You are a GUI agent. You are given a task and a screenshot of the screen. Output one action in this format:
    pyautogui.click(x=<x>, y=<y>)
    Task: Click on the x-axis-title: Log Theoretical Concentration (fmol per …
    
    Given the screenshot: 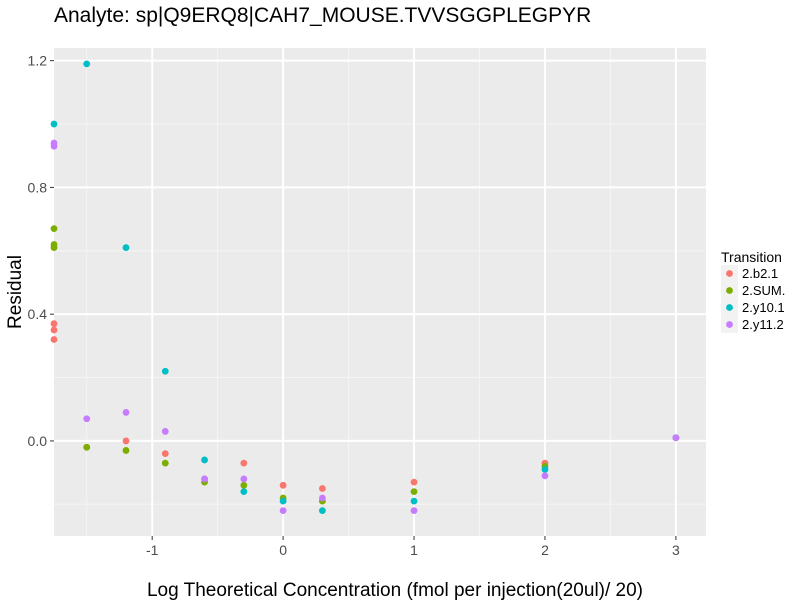 What is the action you would take?
    pyautogui.click(x=395, y=590)
    